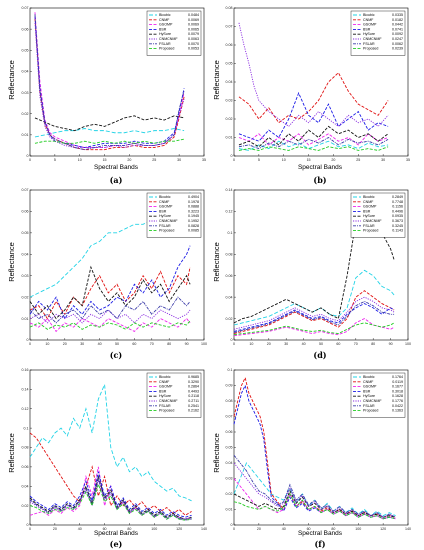  Describe the element at coordinates (314, 506) in the screenshot. I see `panel-f-series-proposed` at that location.